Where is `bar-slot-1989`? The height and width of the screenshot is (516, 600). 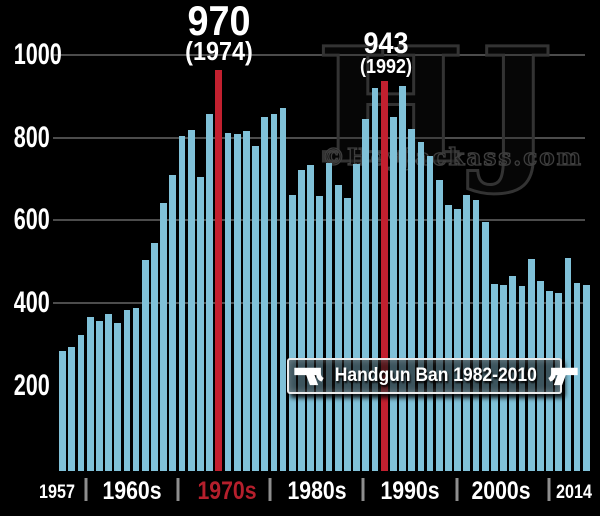
bar-slot-1989 is located at coordinates (356, 256).